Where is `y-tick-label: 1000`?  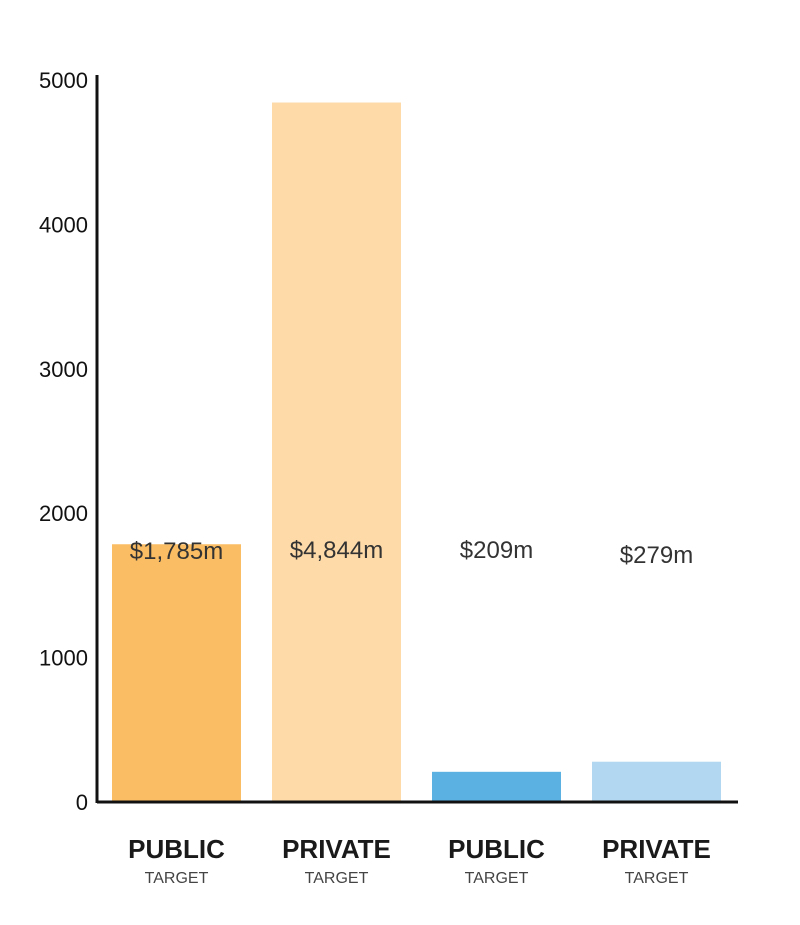
y-tick-label: 1000 is located at coordinates (63, 658).